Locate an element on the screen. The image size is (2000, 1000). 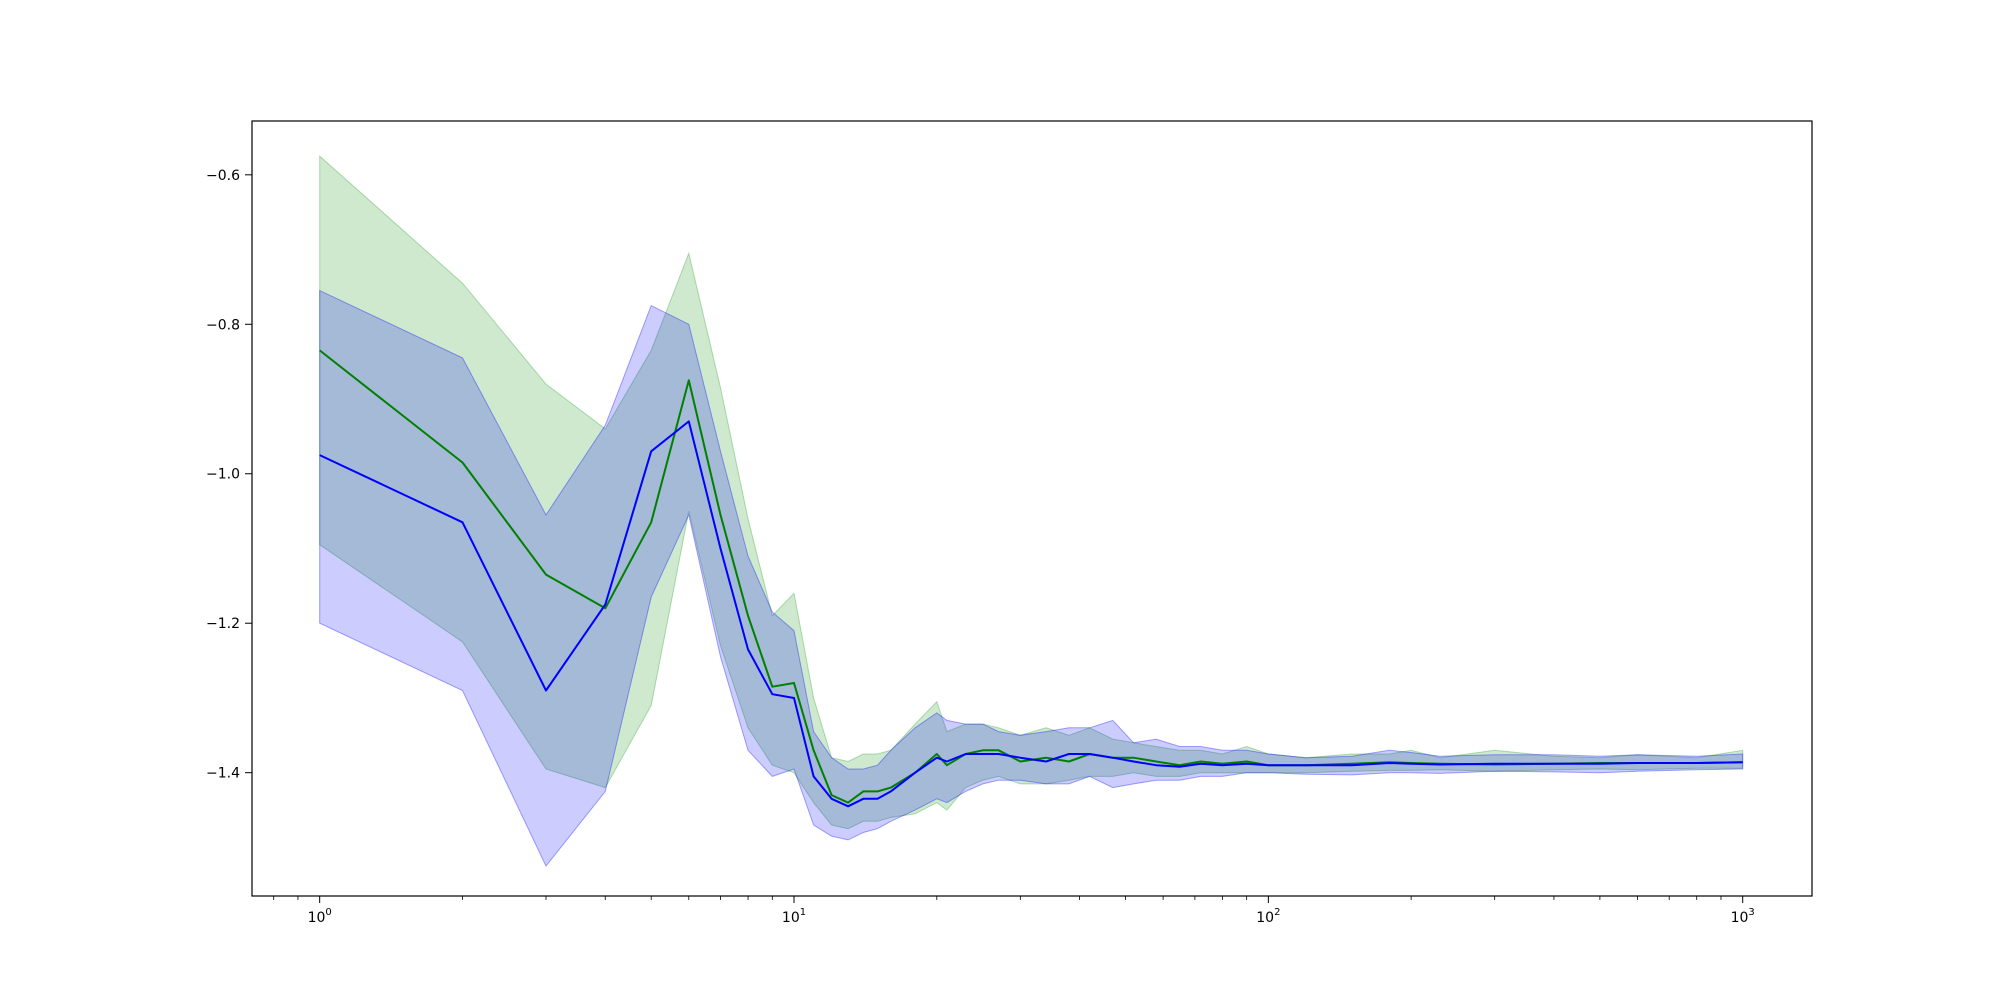
y-tick-label: −0.6 is located at coordinates (223, 176).